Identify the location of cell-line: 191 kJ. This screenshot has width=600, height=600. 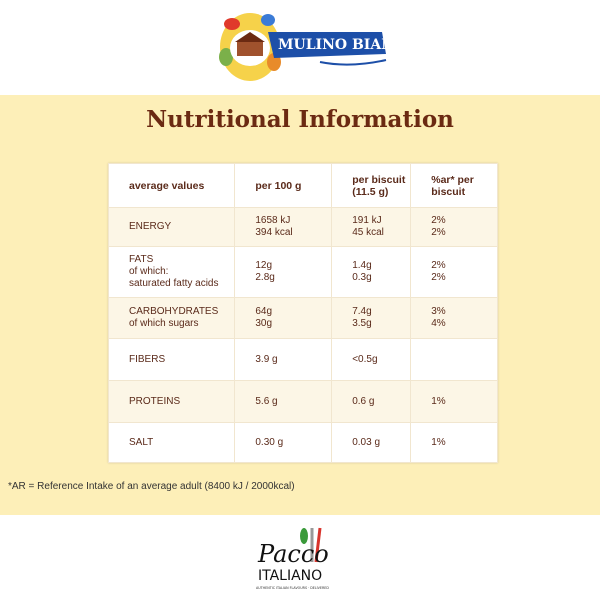
(367, 220).